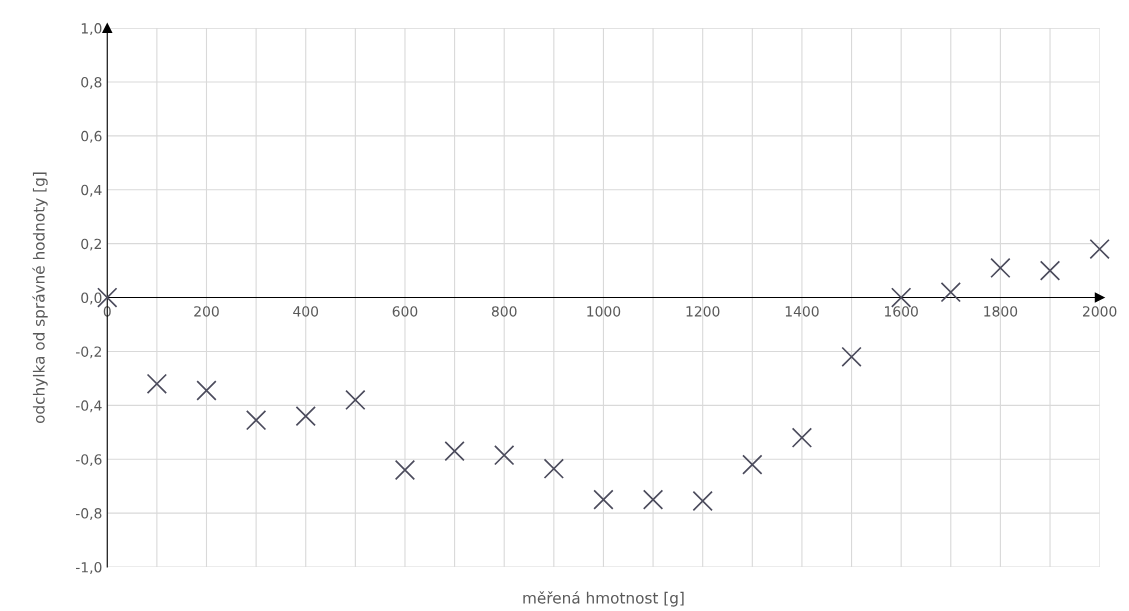 Image resolution: width=1129 pixels, height=611 pixels. Describe the element at coordinates (88, 567) in the screenshot. I see `y-tick-label: -1,0` at that location.